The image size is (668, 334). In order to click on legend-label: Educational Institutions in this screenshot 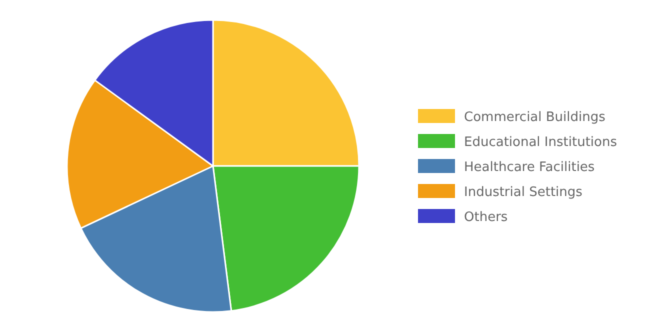, I will do `click(541, 142)`.